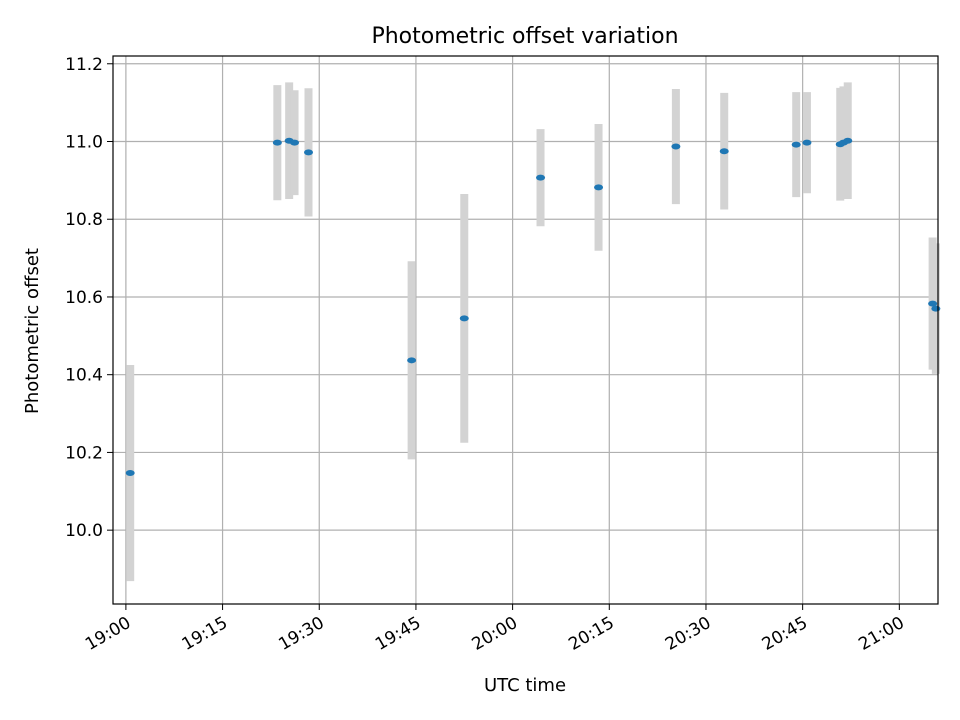  What do you see at coordinates (84, 143) in the screenshot?
I see `y-tick-label: 11.0` at bounding box center [84, 143].